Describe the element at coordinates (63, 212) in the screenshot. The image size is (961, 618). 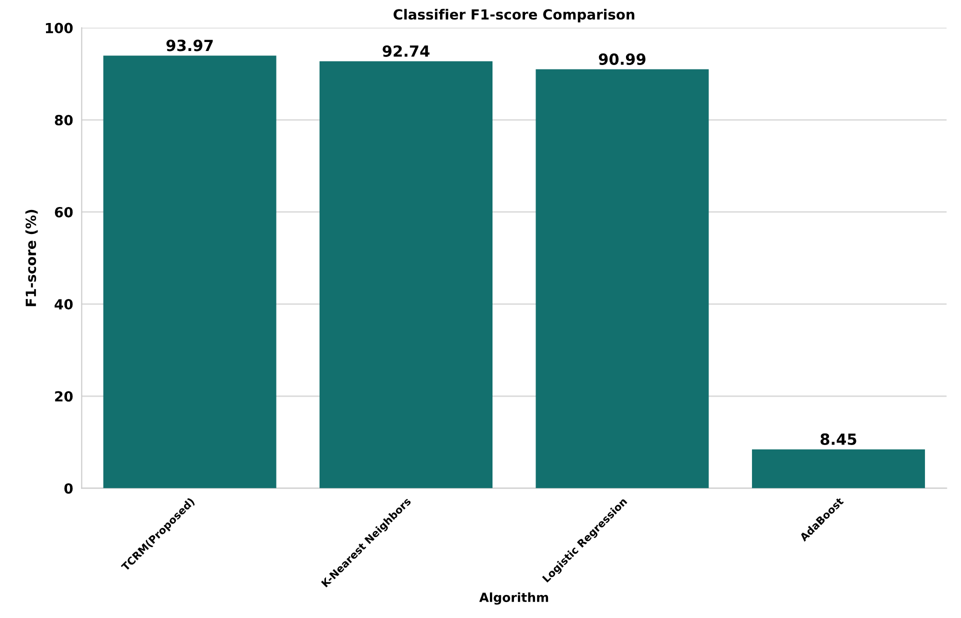
I see `y-tick-label: 60` at that location.